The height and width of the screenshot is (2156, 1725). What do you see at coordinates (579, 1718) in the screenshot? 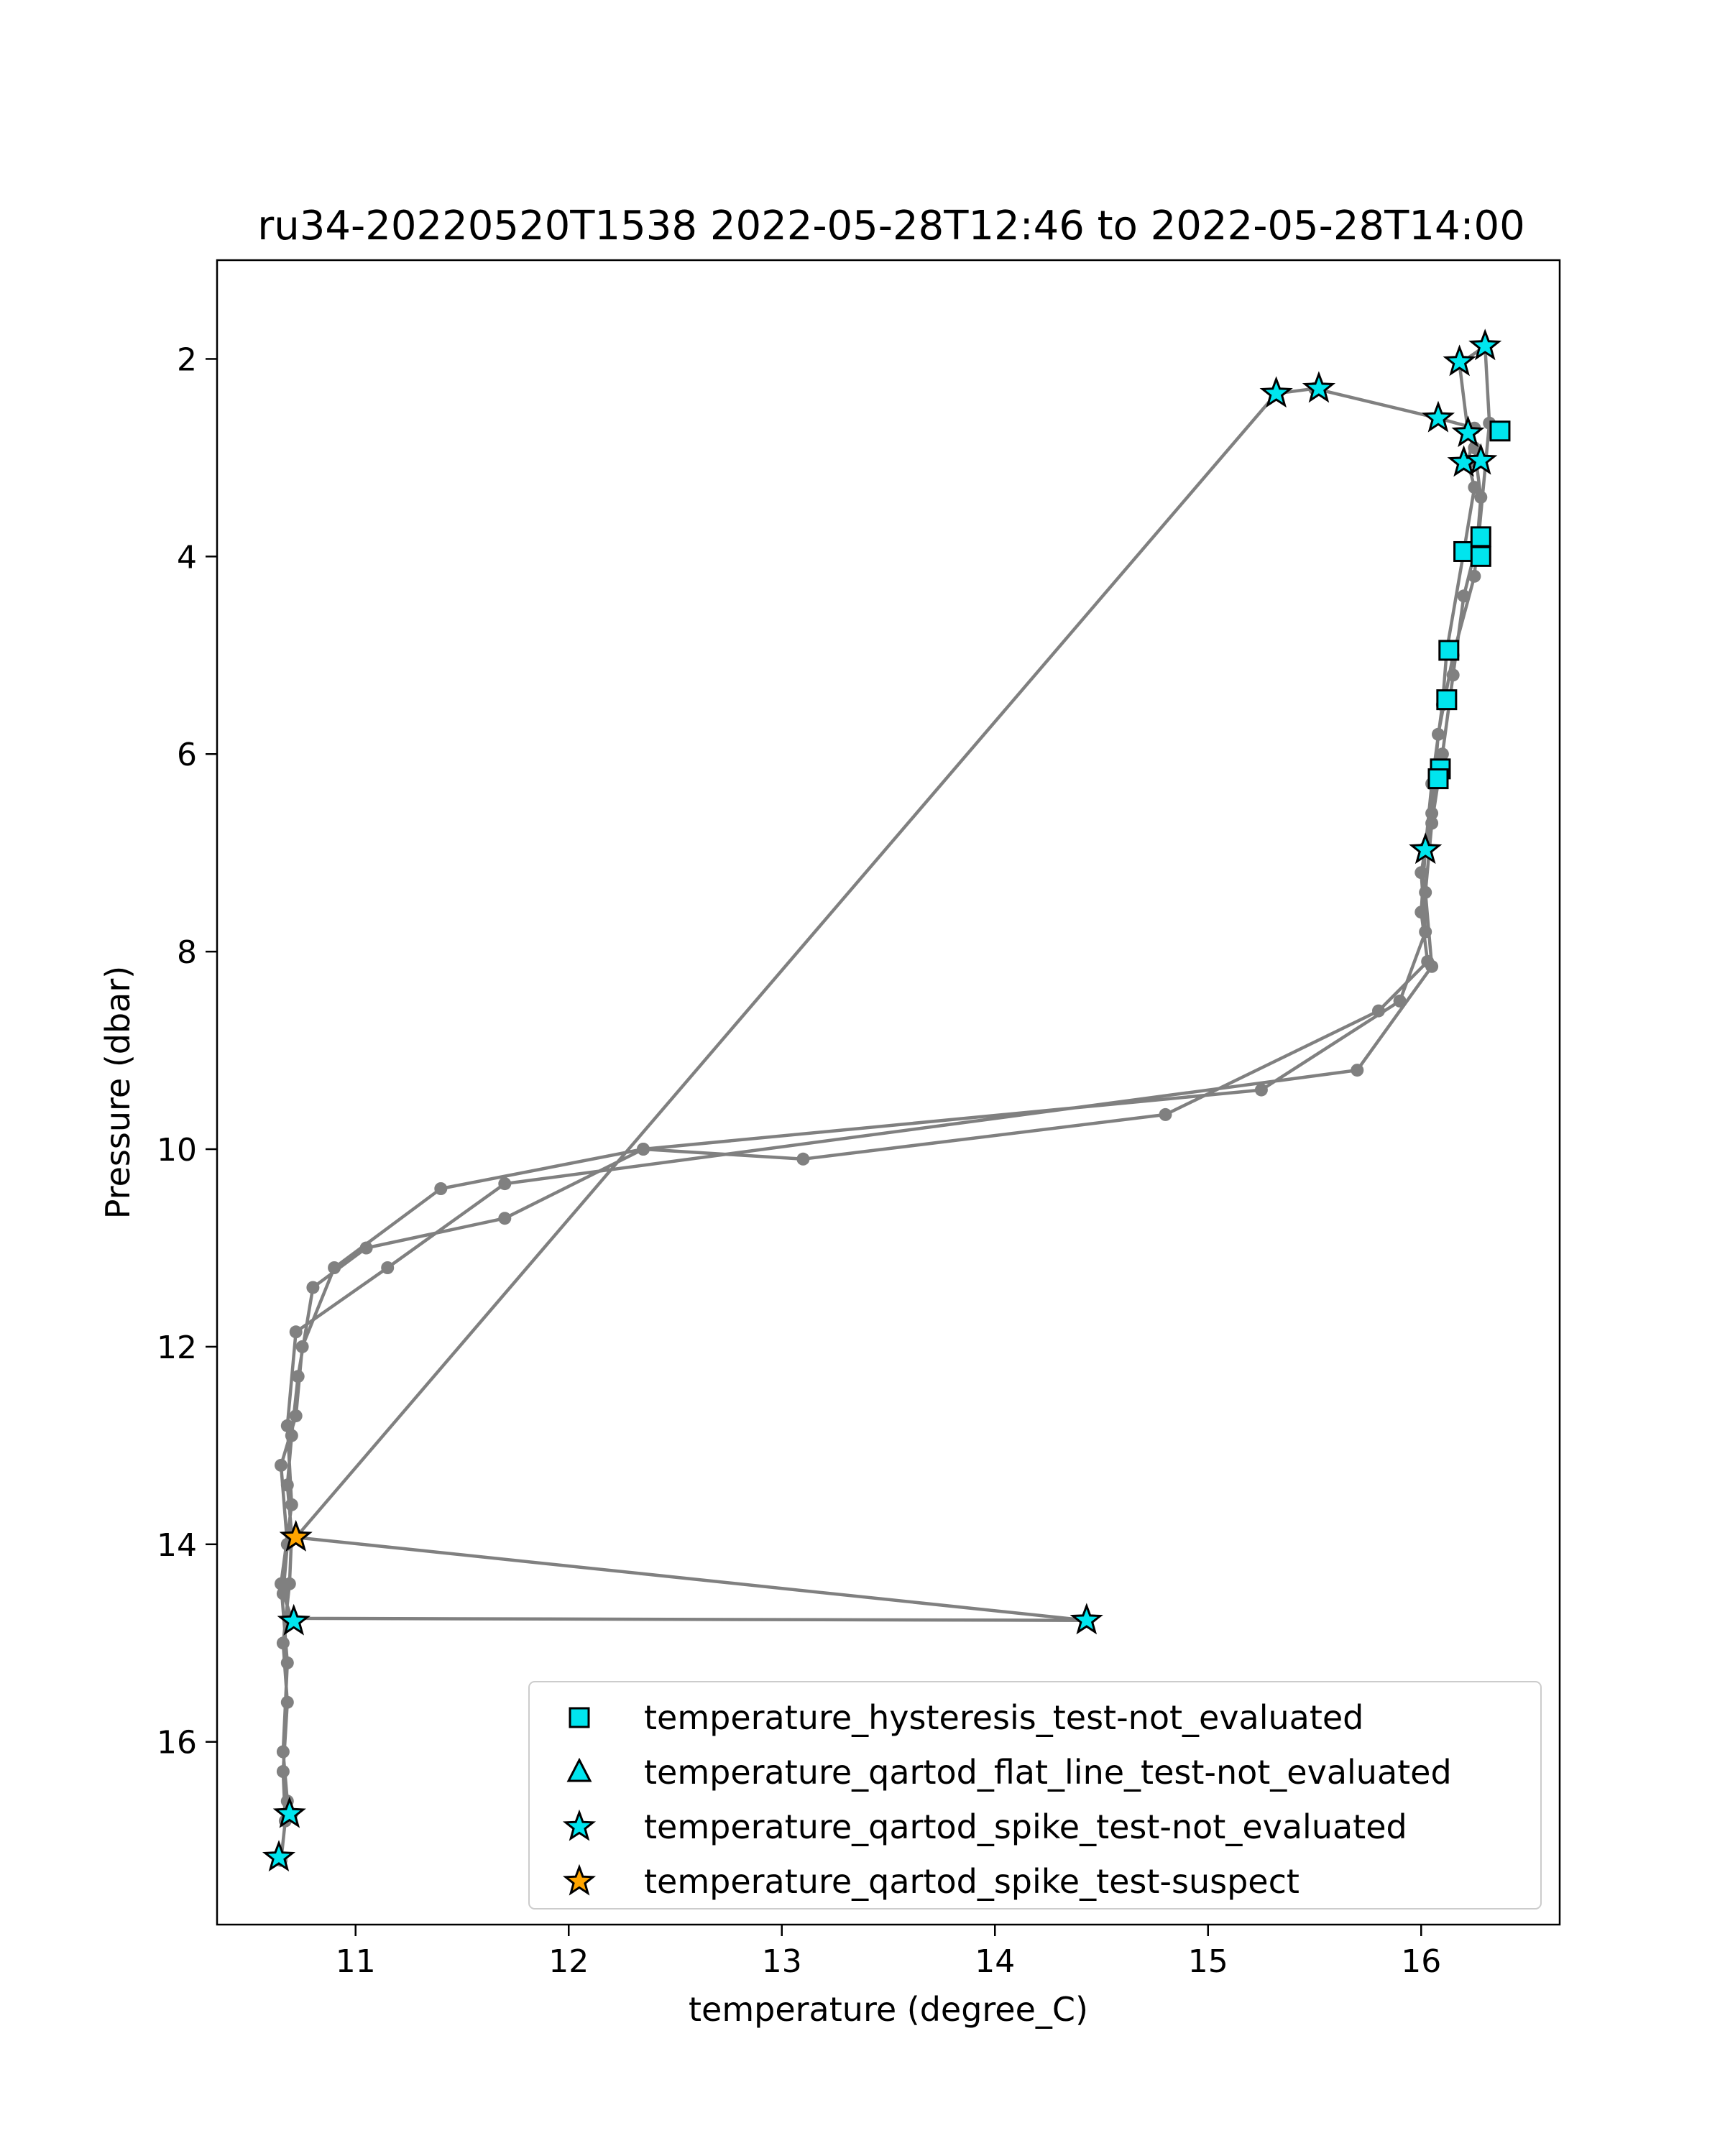
I see `legend-square-icon` at bounding box center [579, 1718].